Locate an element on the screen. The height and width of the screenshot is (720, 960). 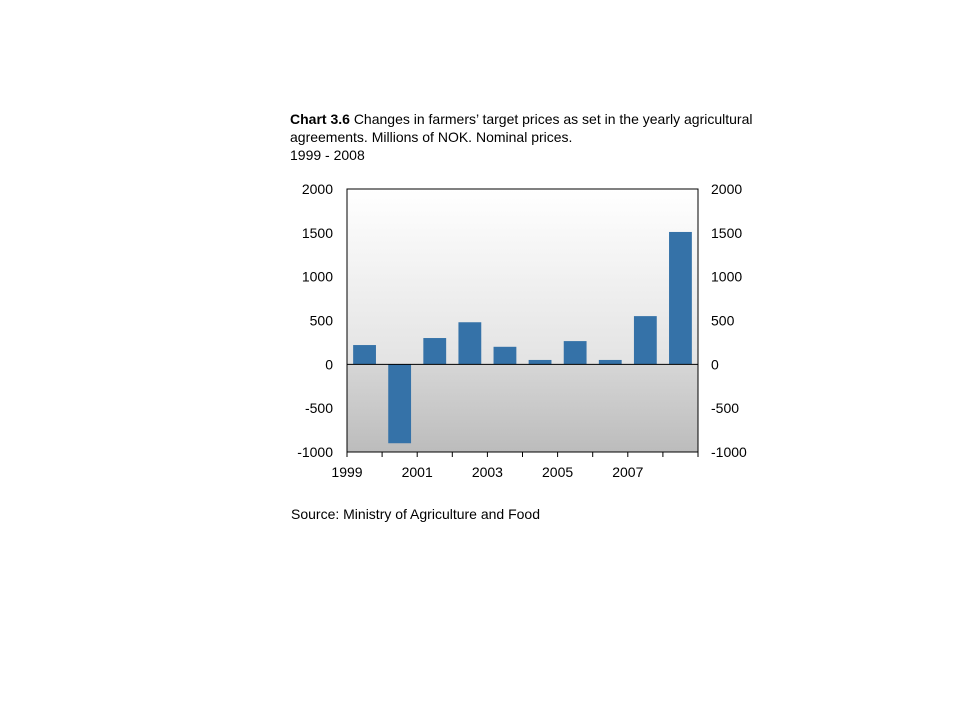
x-tick-label-2007: 2007 is located at coordinates (627, 472).